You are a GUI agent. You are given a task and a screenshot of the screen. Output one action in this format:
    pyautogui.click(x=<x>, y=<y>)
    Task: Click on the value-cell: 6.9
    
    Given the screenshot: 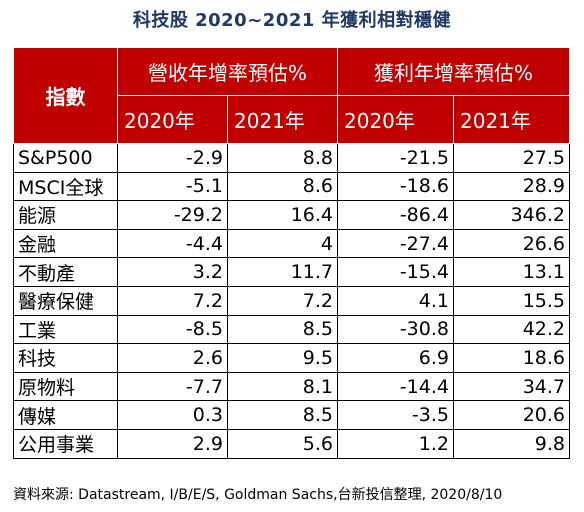 What is the action you would take?
    pyautogui.click(x=395, y=358)
    